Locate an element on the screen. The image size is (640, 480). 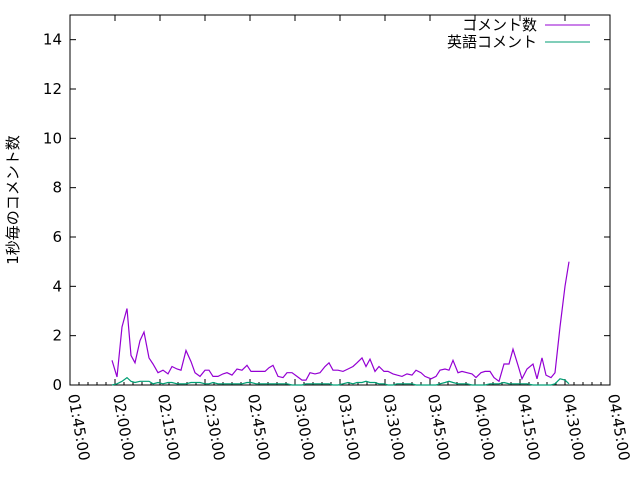
x-tick-label: 04:15:00 is located at coordinates (528, 427).